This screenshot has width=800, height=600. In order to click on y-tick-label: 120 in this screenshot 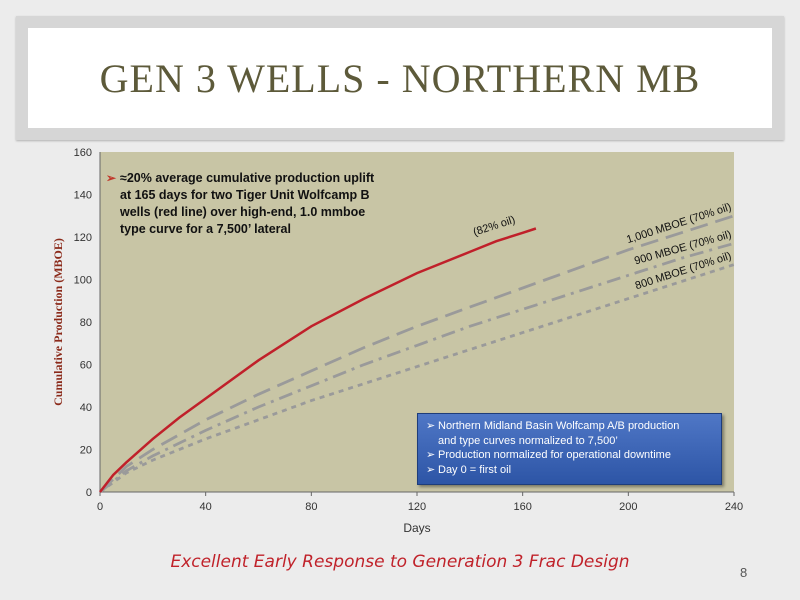, I will do `click(83, 238)`.